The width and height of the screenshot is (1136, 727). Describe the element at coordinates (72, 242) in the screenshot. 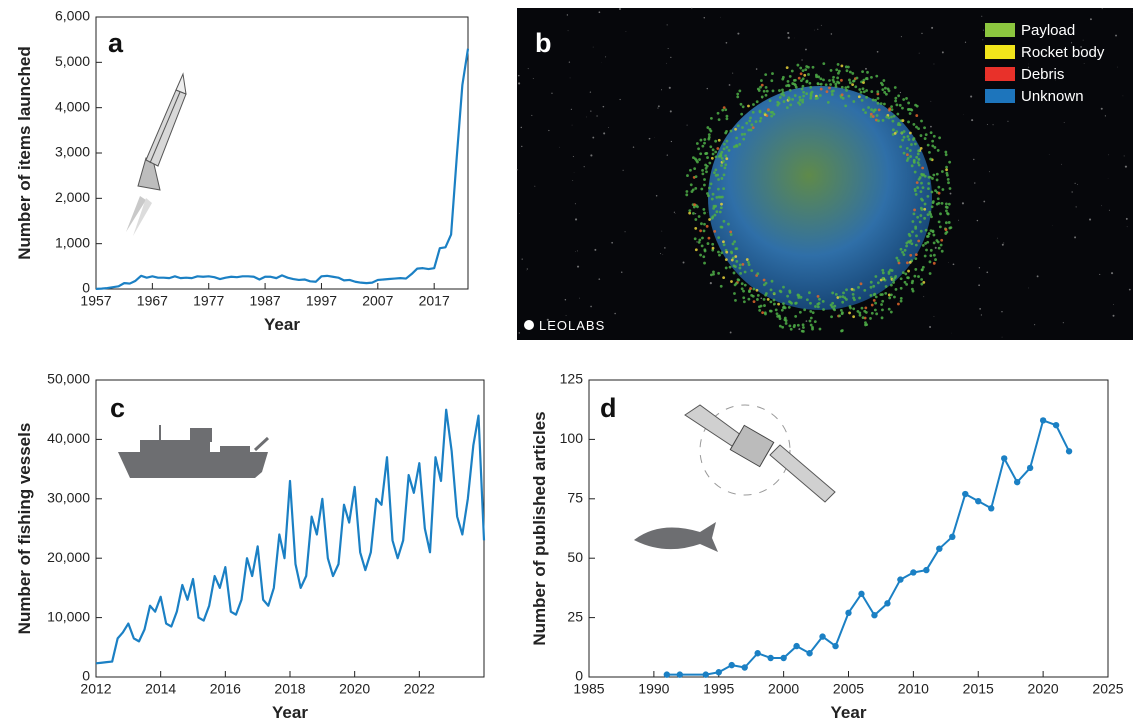

I see `y-tick-label: 1,000` at that location.